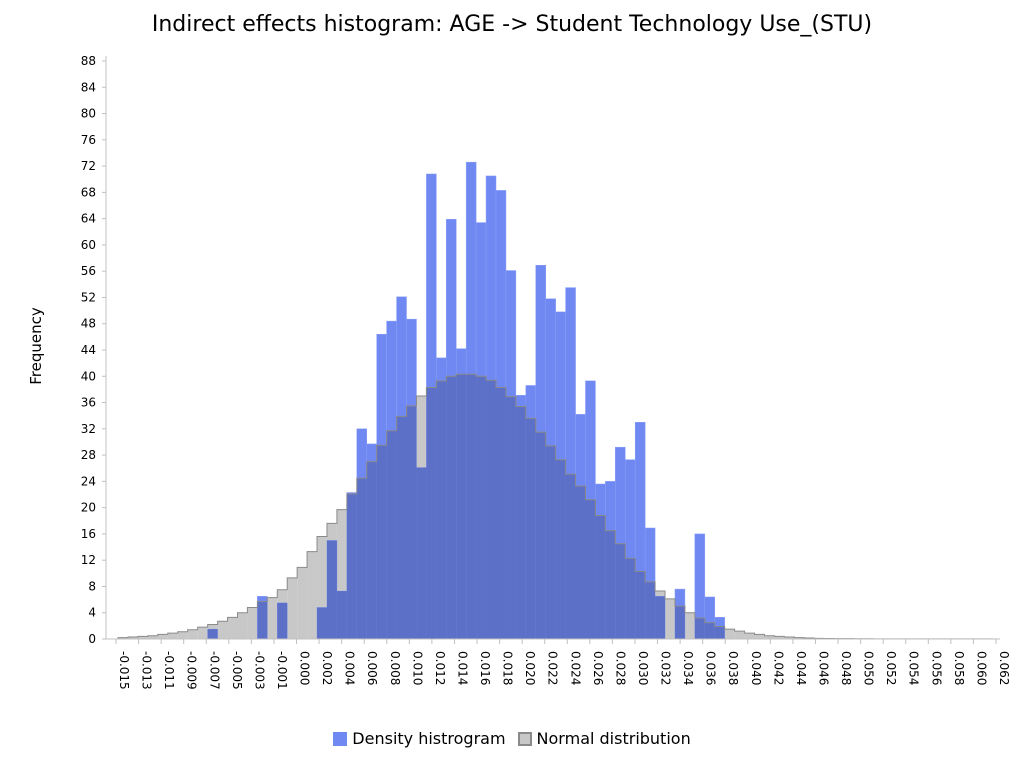  What do you see at coordinates (891, 668) in the screenshot?
I see `x-tick-label: 0.052` at bounding box center [891, 668].